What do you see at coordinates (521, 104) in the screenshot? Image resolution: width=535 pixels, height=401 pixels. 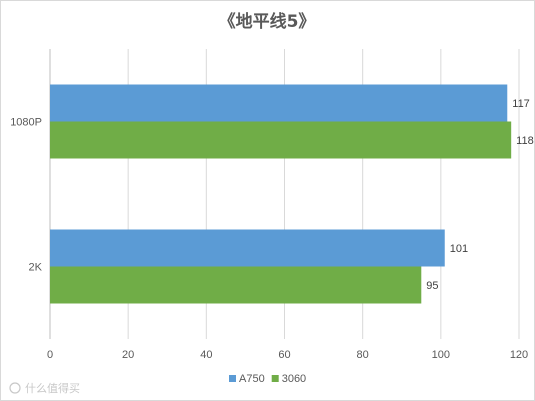 I see `data-label: 117` at bounding box center [521, 104].